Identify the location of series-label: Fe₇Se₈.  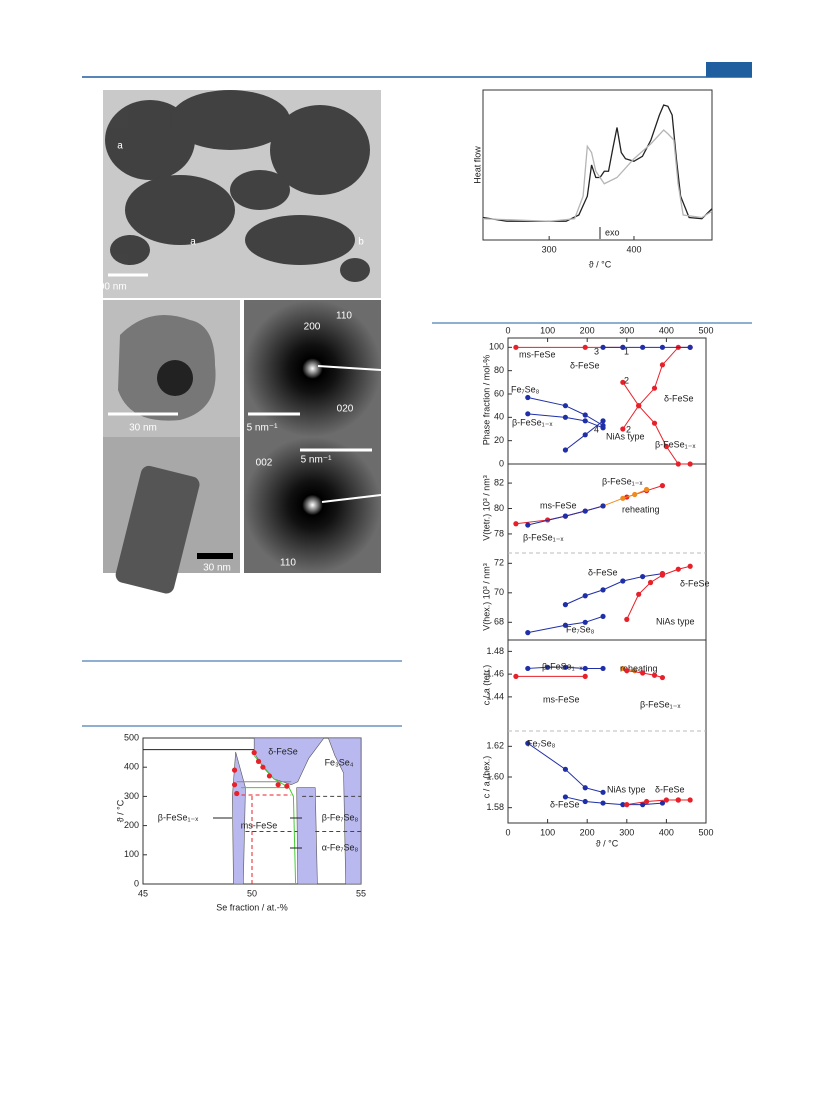
(525, 389).